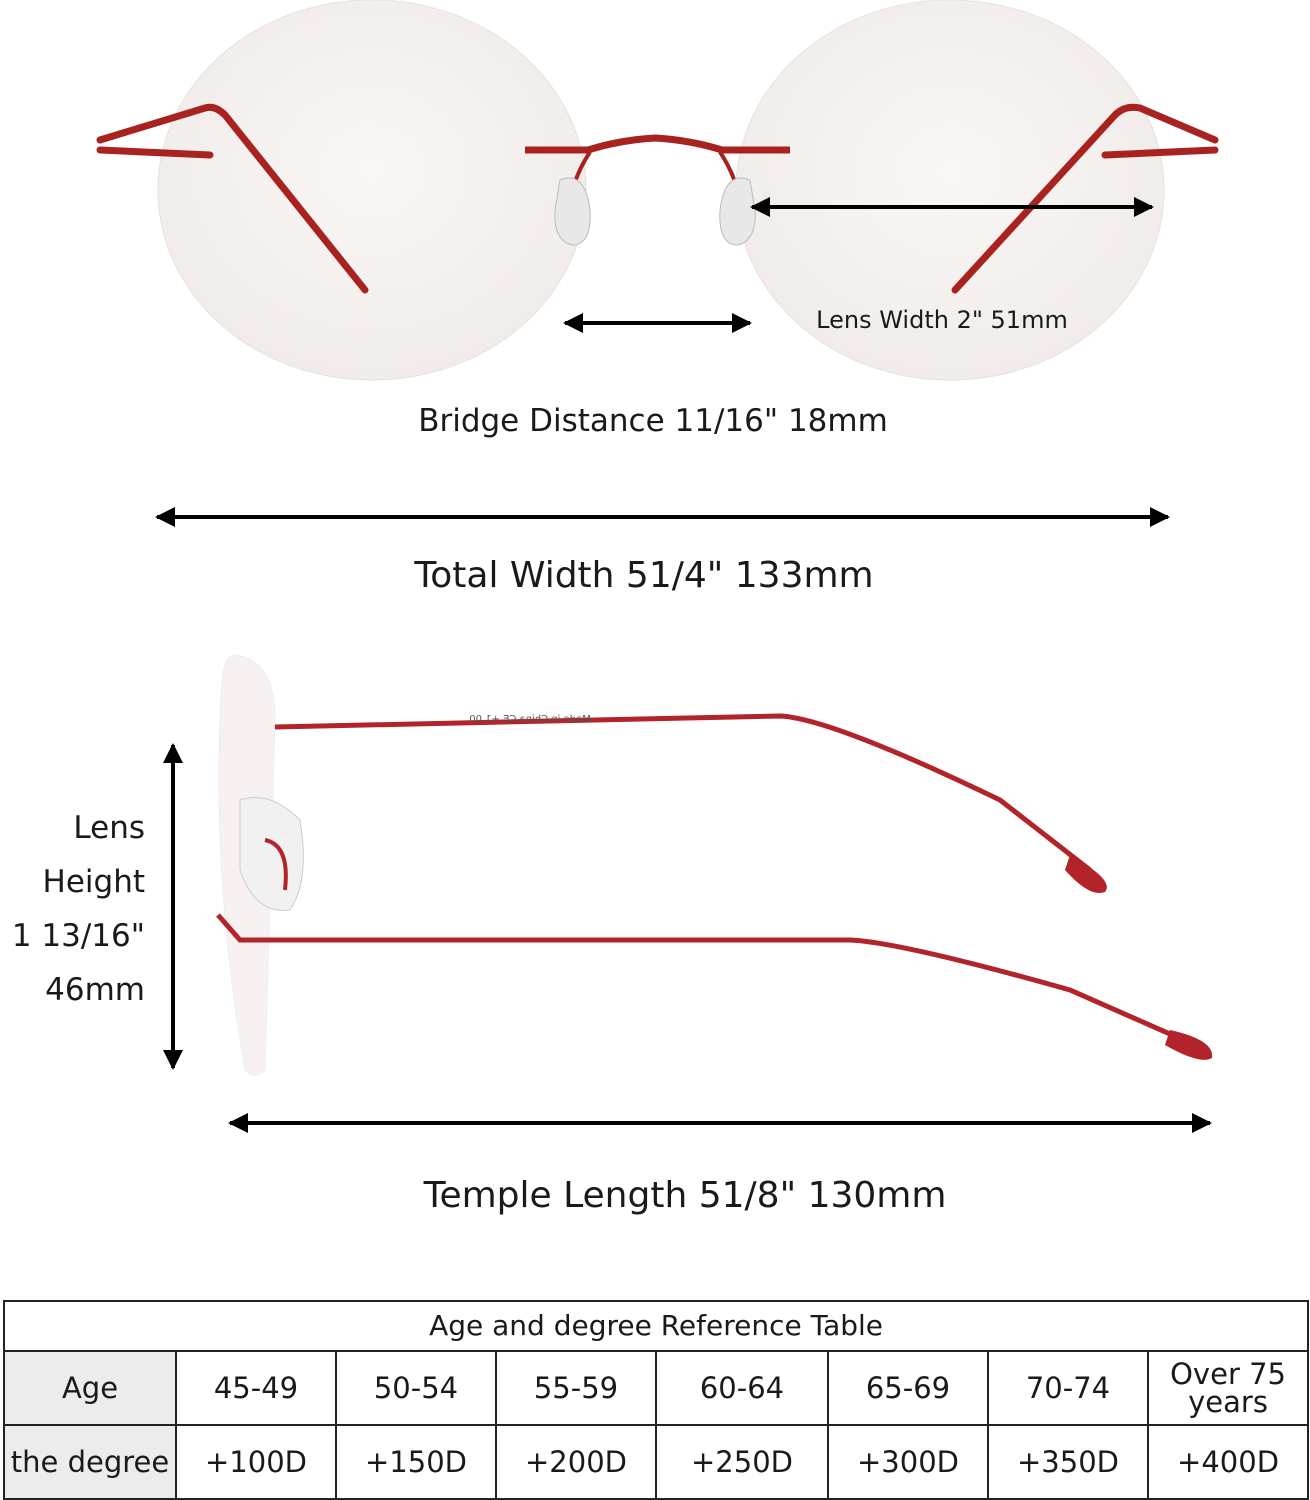 This screenshot has width=1310, height=1500. I want to click on lens-width-label: Lens Width 2" 51mm, so click(942, 320).